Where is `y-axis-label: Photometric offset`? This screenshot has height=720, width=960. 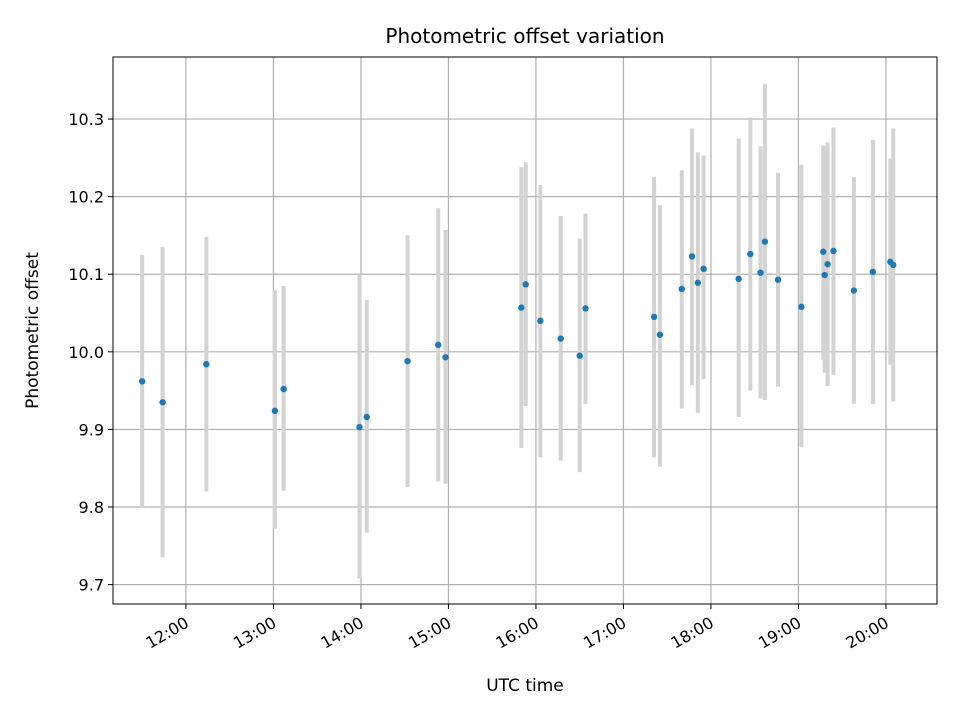
y-axis-label: Photometric offset is located at coordinates (33, 330).